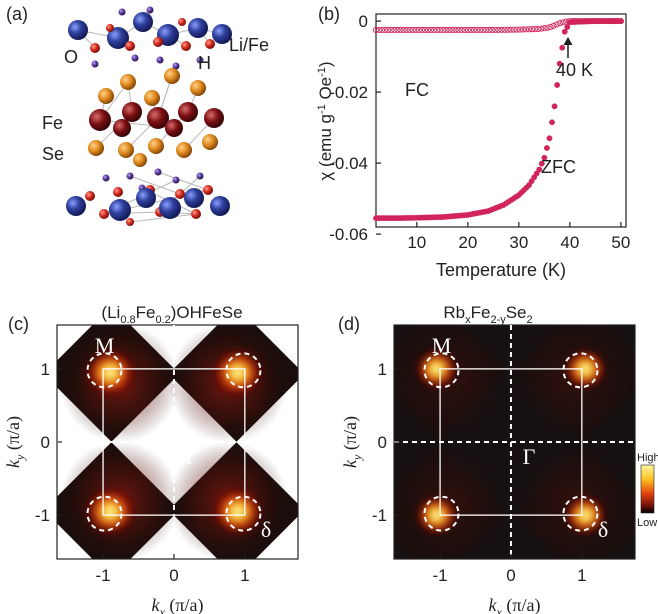  I want to click on zfc-label: ZFC, so click(558, 167).